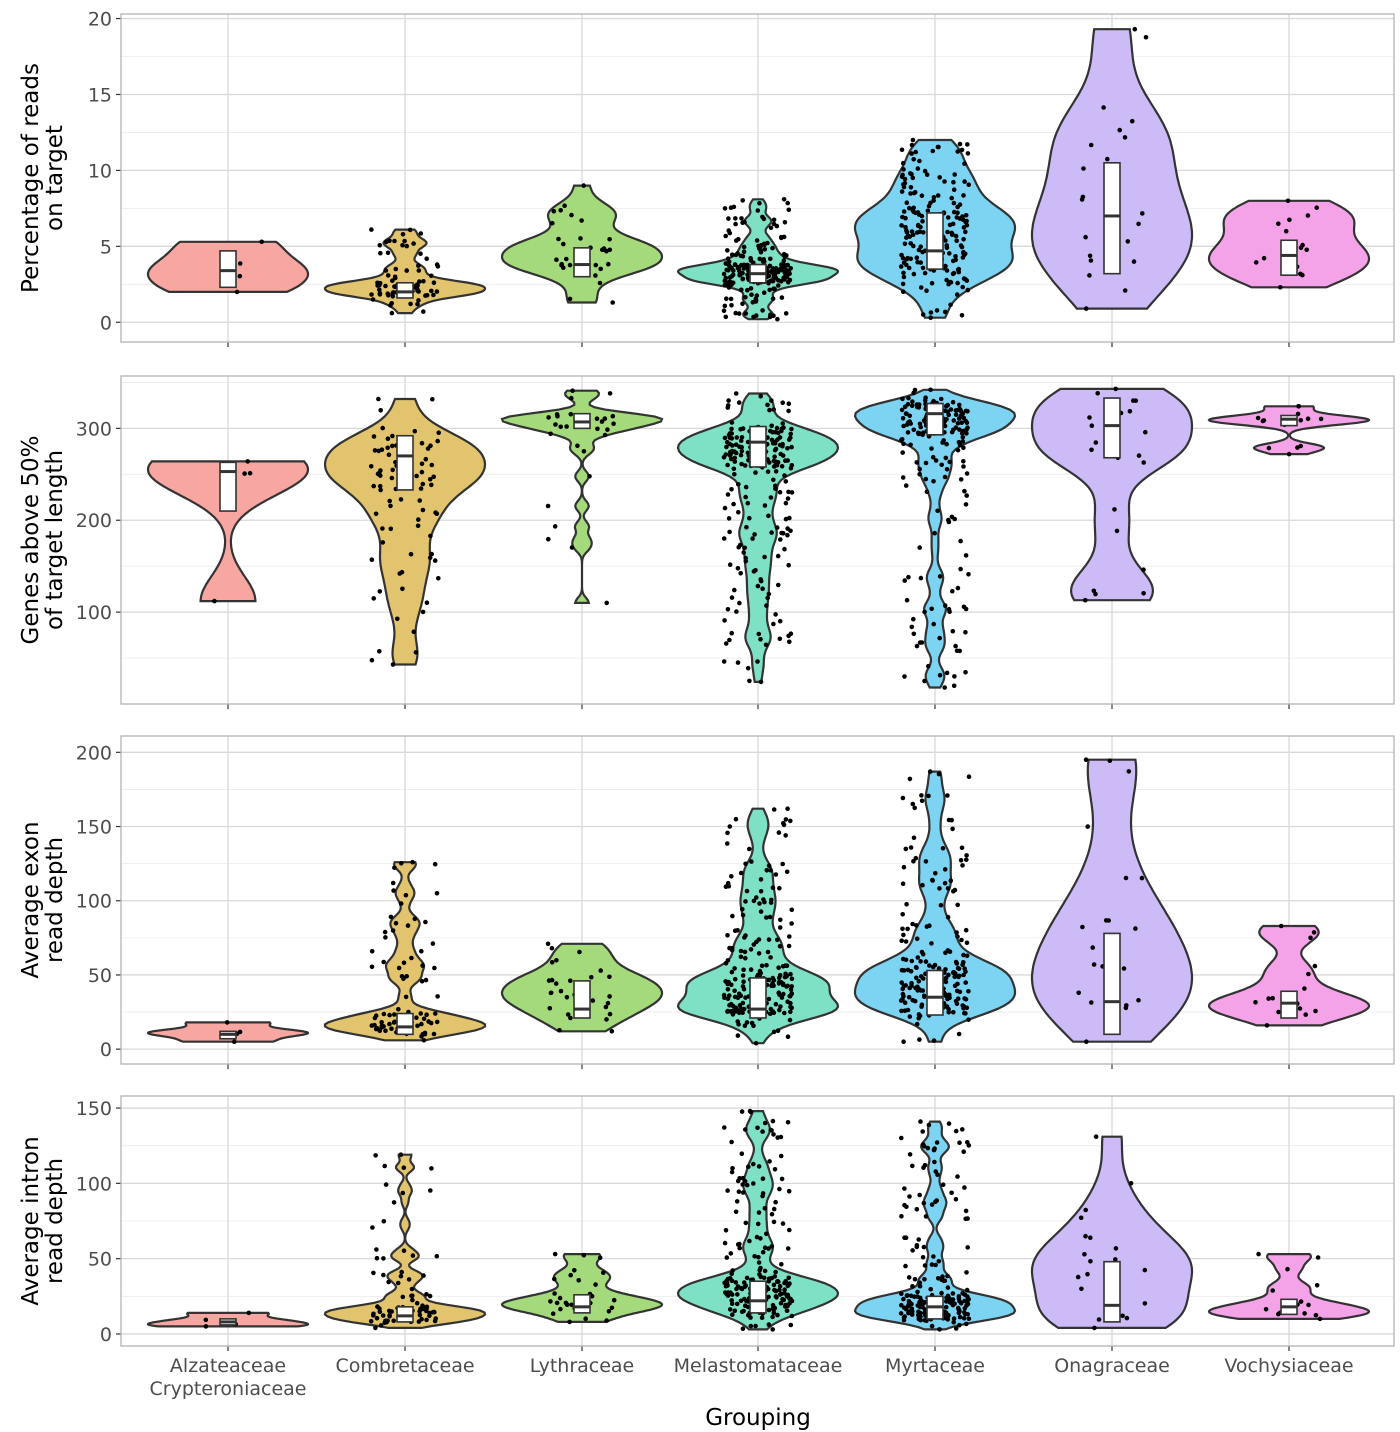 The height and width of the screenshot is (1432, 1400). Describe the element at coordinates (31, 899) in the screenshot. I see `y-axis-title-line: Average exon` at that location.